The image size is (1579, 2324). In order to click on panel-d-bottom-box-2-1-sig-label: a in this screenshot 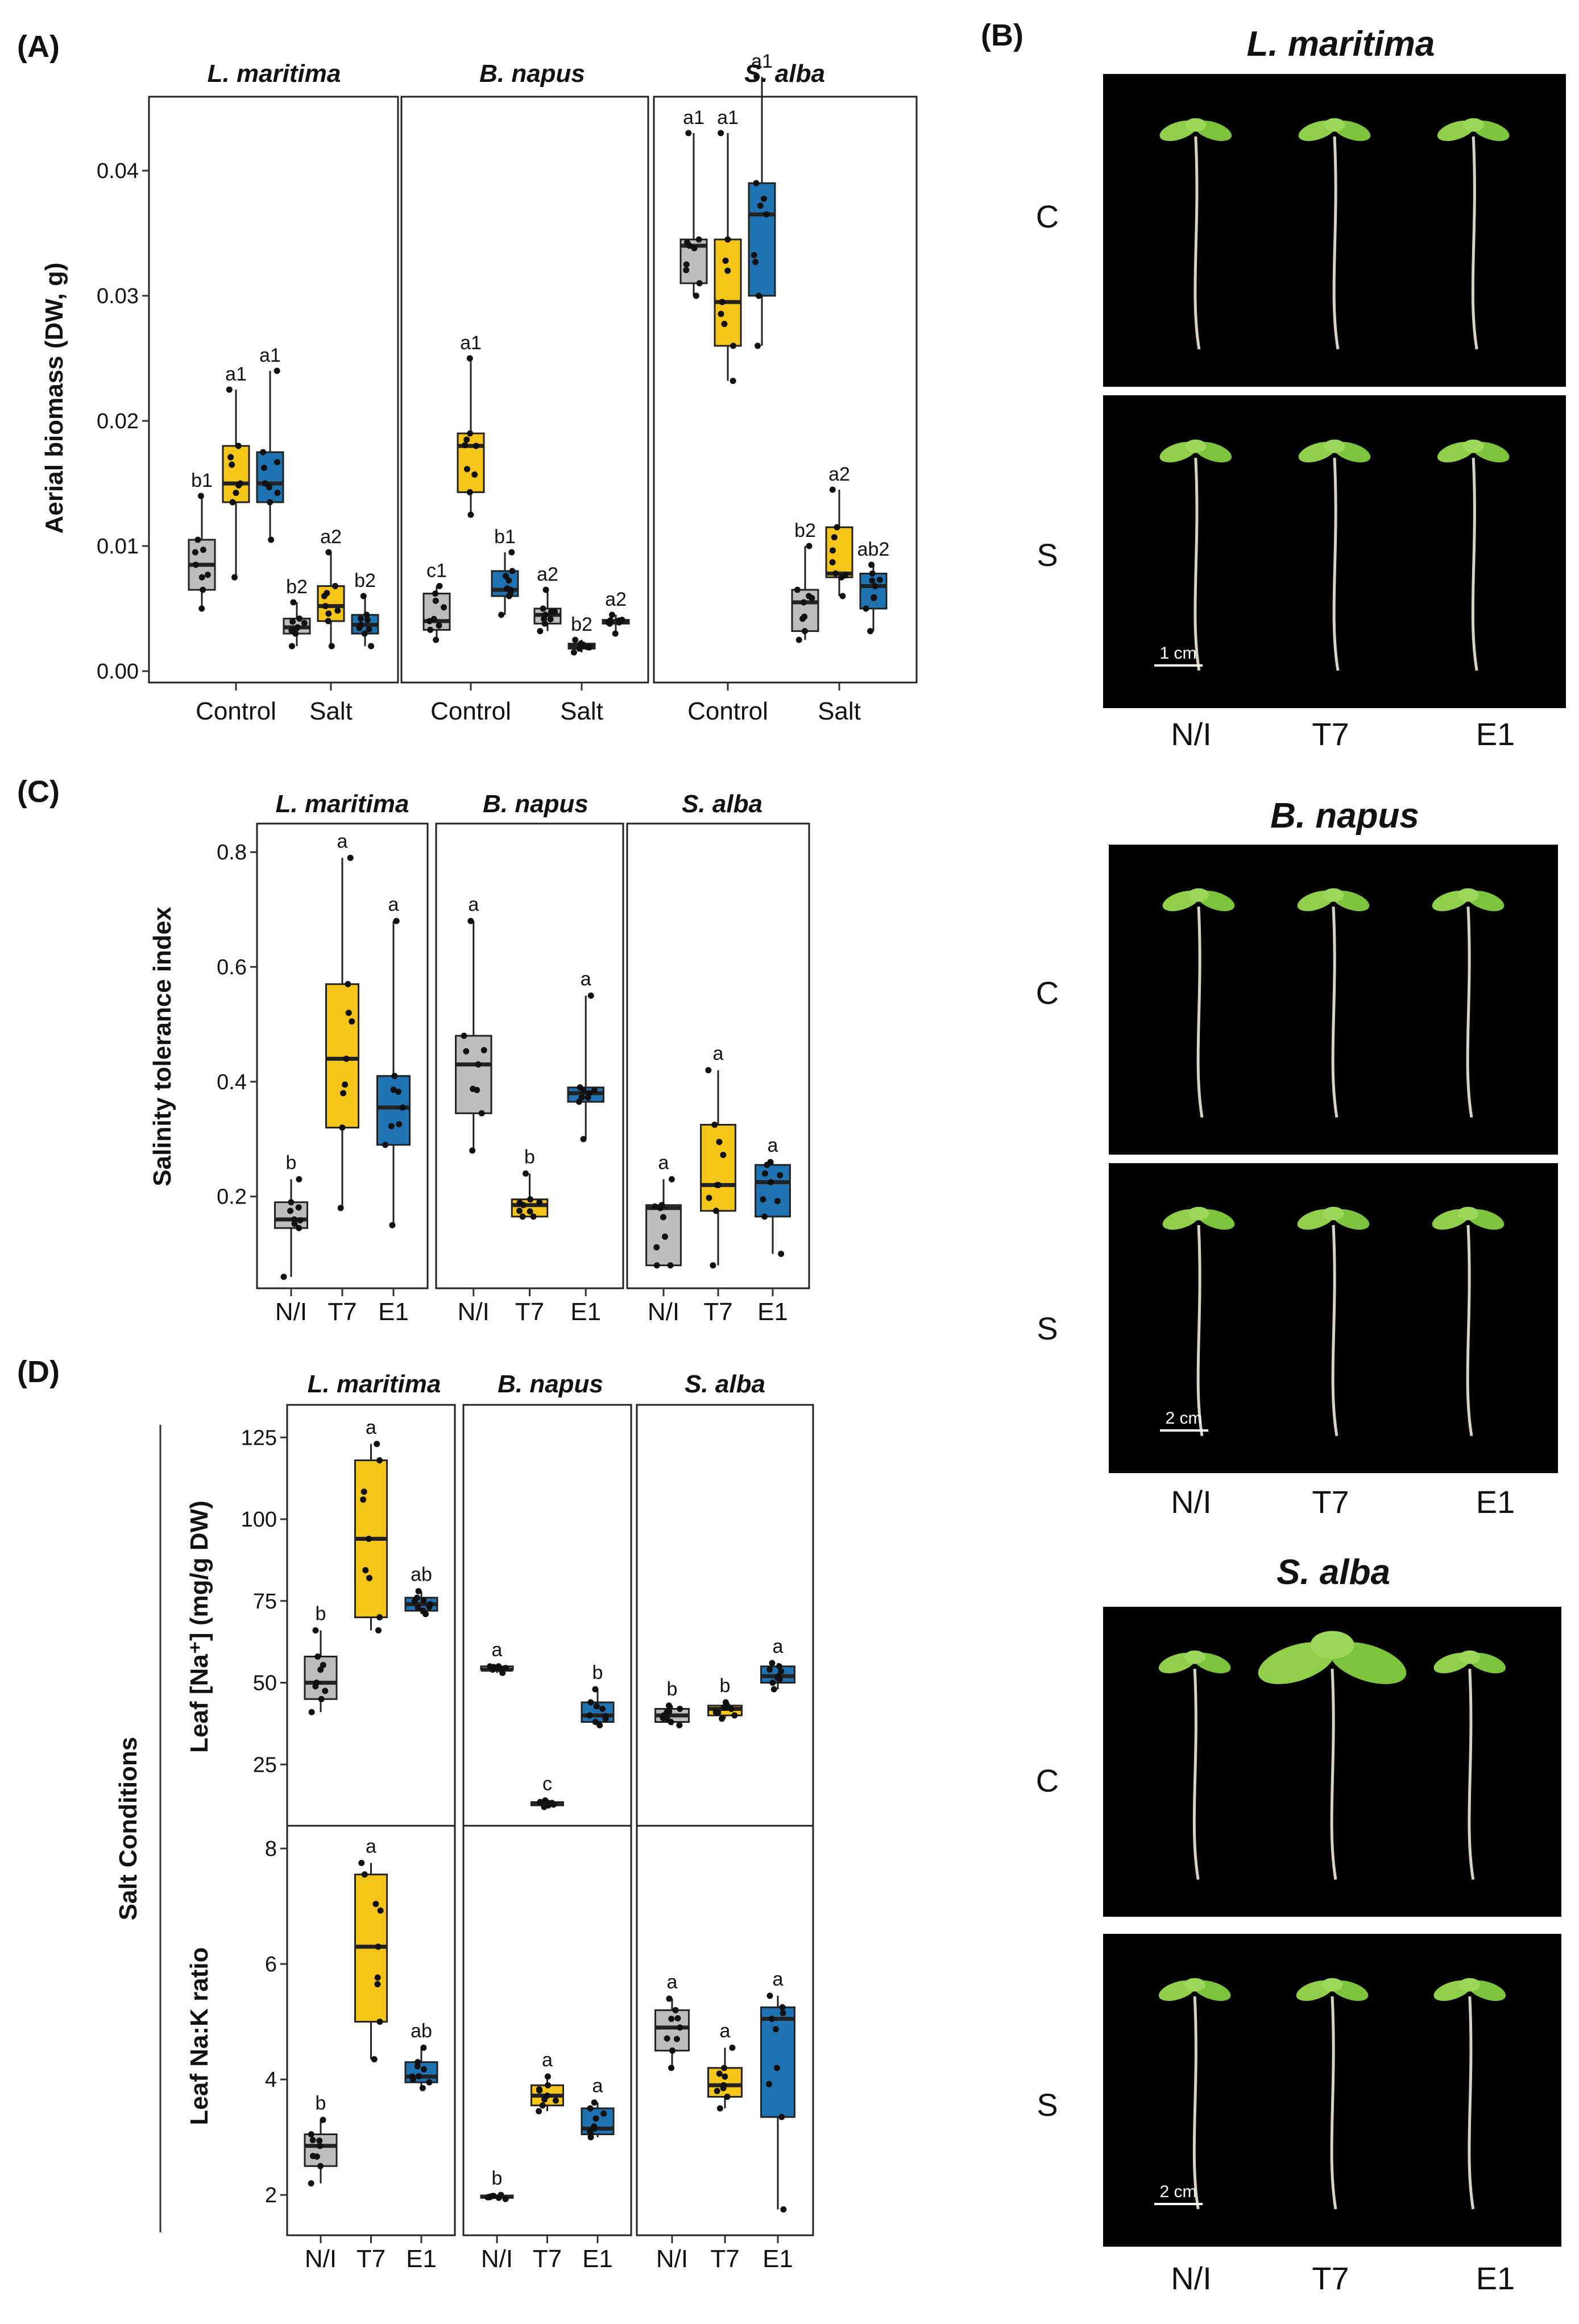, I will do `click(725, 2031)`.